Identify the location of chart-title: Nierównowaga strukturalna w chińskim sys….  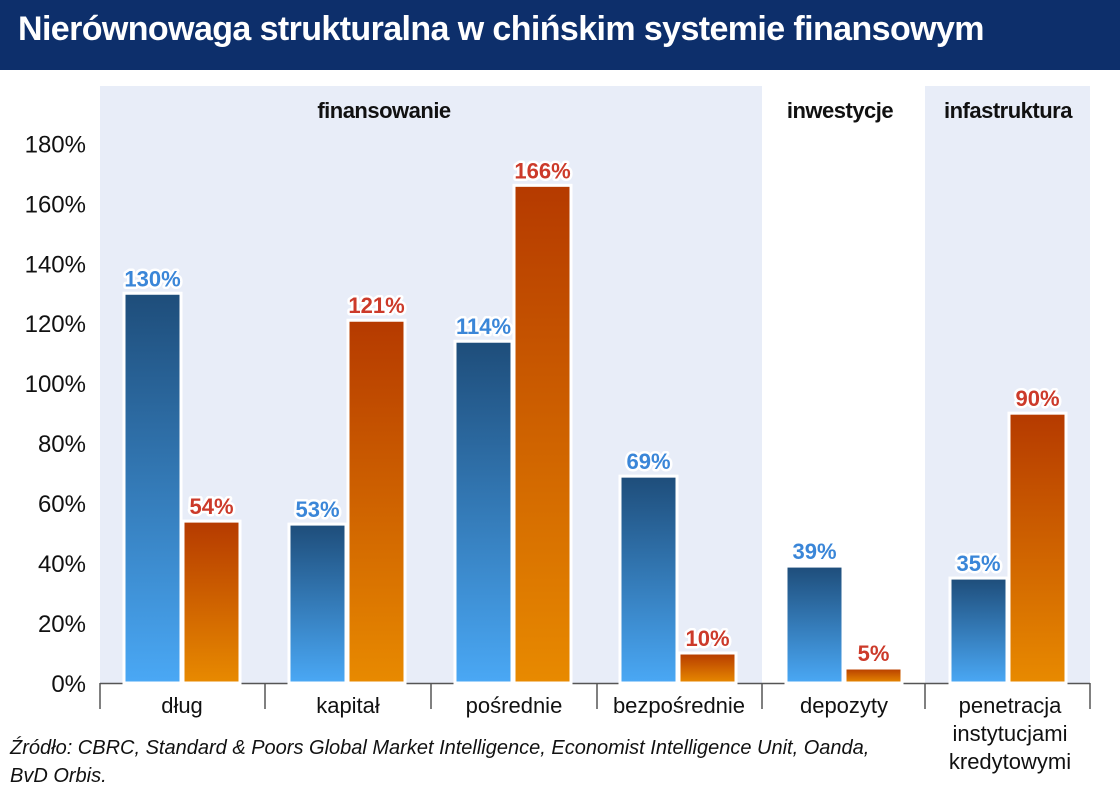
(501, 29).